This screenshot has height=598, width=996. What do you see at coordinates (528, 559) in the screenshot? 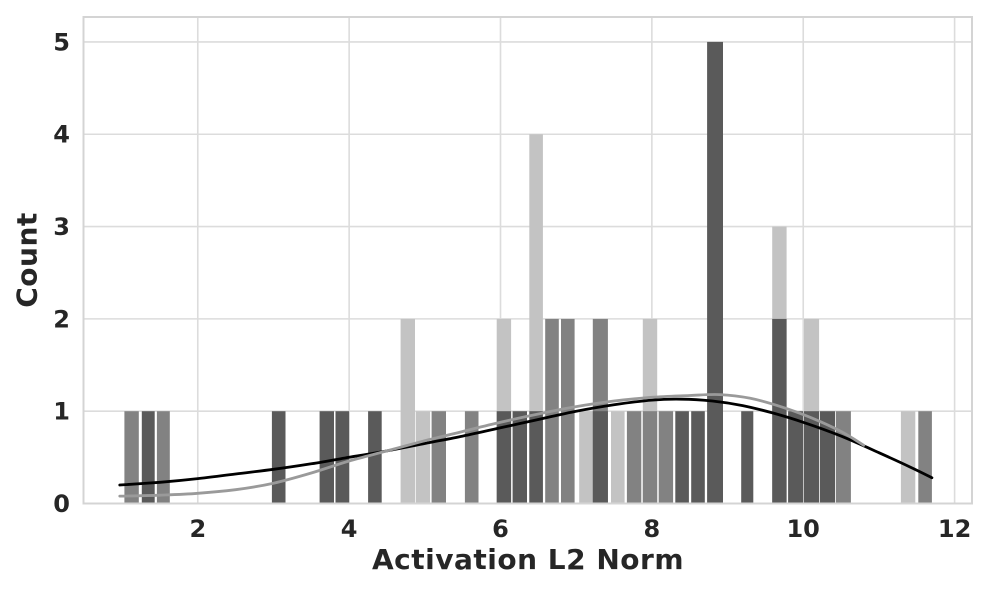
I see `x-axis-label: Activation L2 Norm` at bounding box center [528, 559].